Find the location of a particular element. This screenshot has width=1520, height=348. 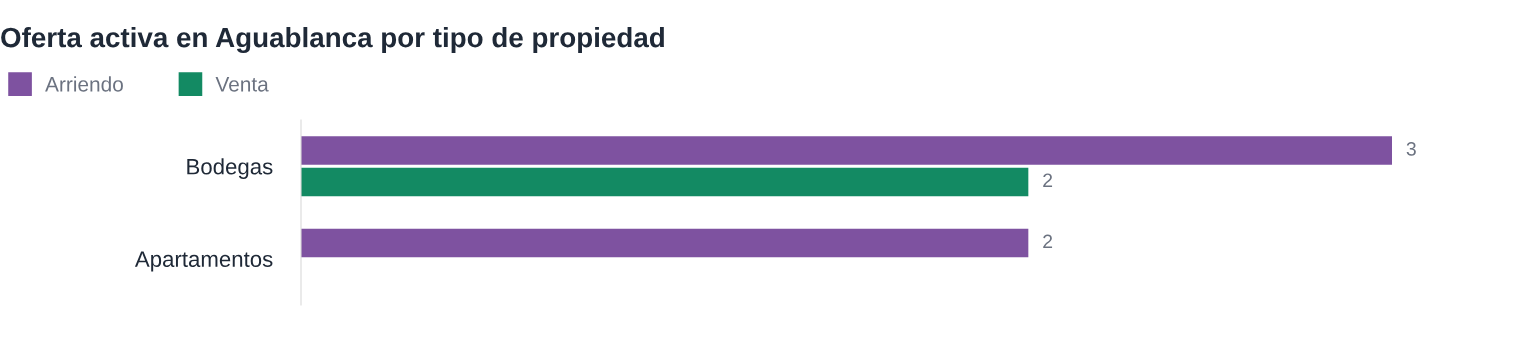

legend-label: Venta is located at coordinates (242, 84).